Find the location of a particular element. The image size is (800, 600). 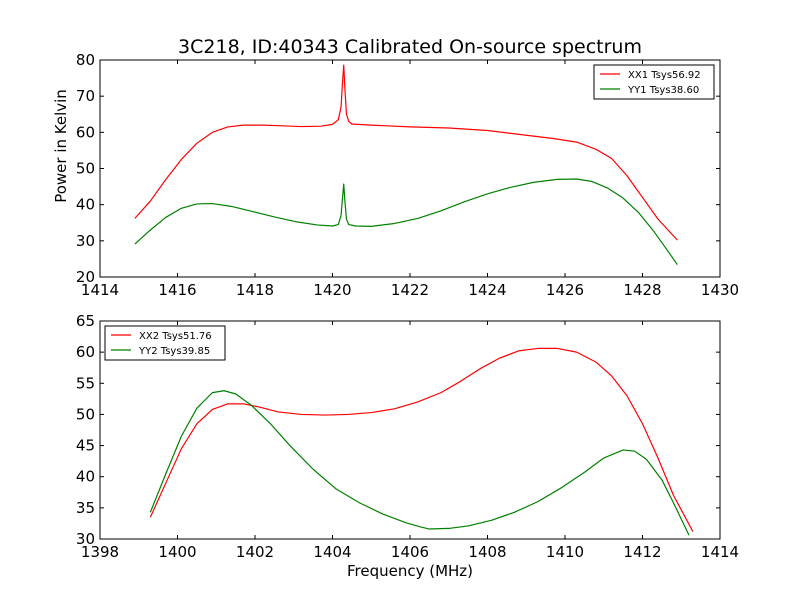

top-legend-label-2: YY1 Tsys38.60 is located at coordinates (663, 90).